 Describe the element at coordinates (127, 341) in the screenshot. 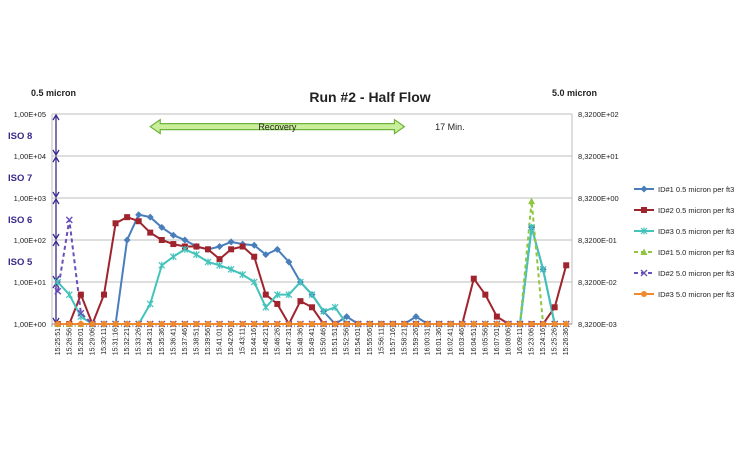

I see `x-tick-label: 15:32:21` at that location.